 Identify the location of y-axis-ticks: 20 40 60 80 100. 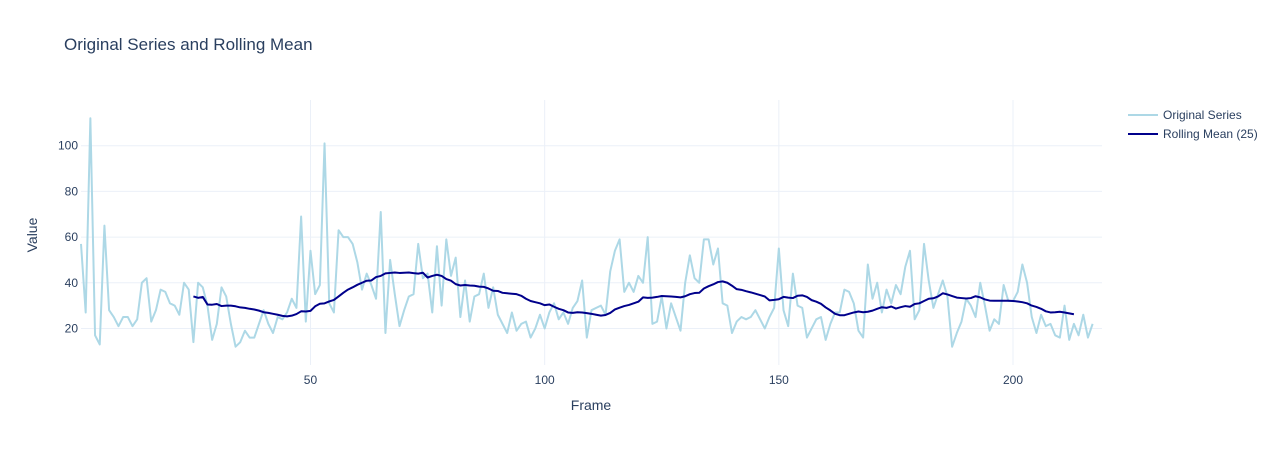
(68, 237).